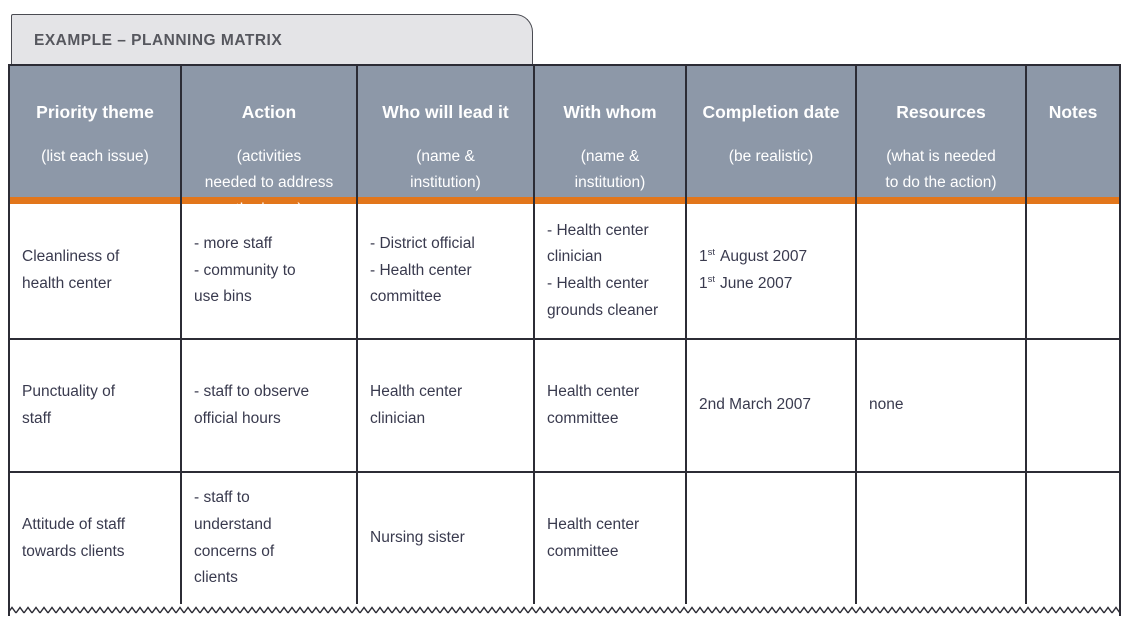 This screenshot has height=637, width=1137. I want to click on cell-action: - more staff - community to use bins, so click(270, 271).